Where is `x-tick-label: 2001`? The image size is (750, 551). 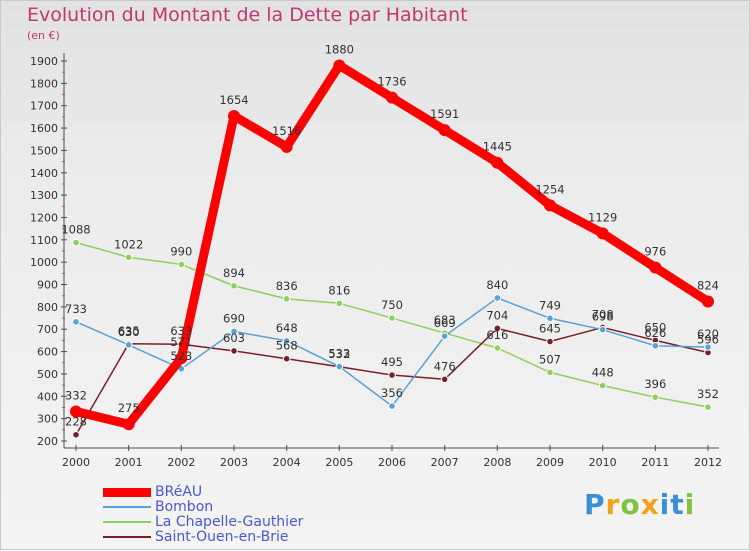 x-tick-label: 2001 is located at coordinates (129, 462).